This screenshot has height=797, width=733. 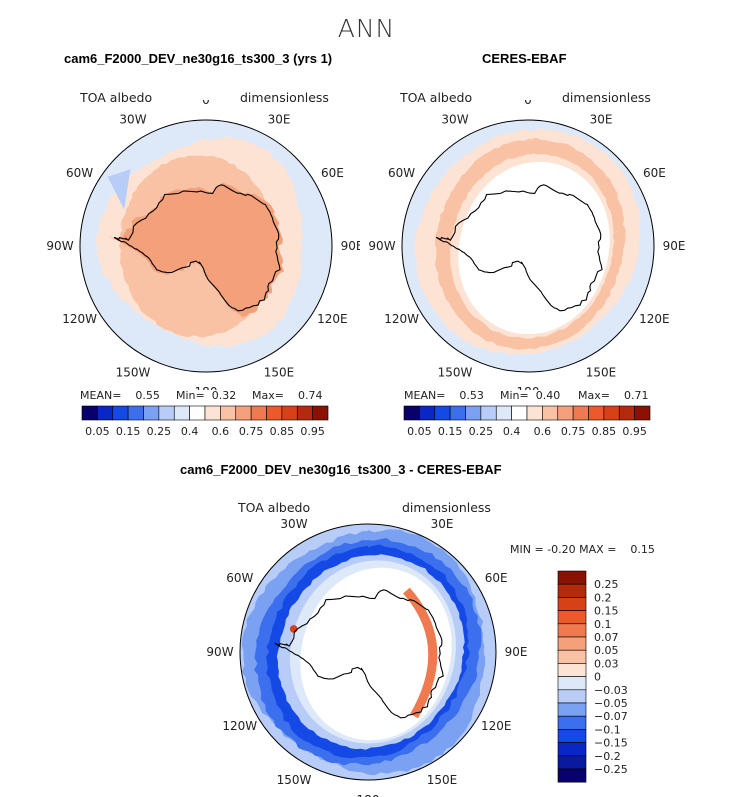 I want to click on colorbar-tick-label: 0.05, so click(x=97, y=431).